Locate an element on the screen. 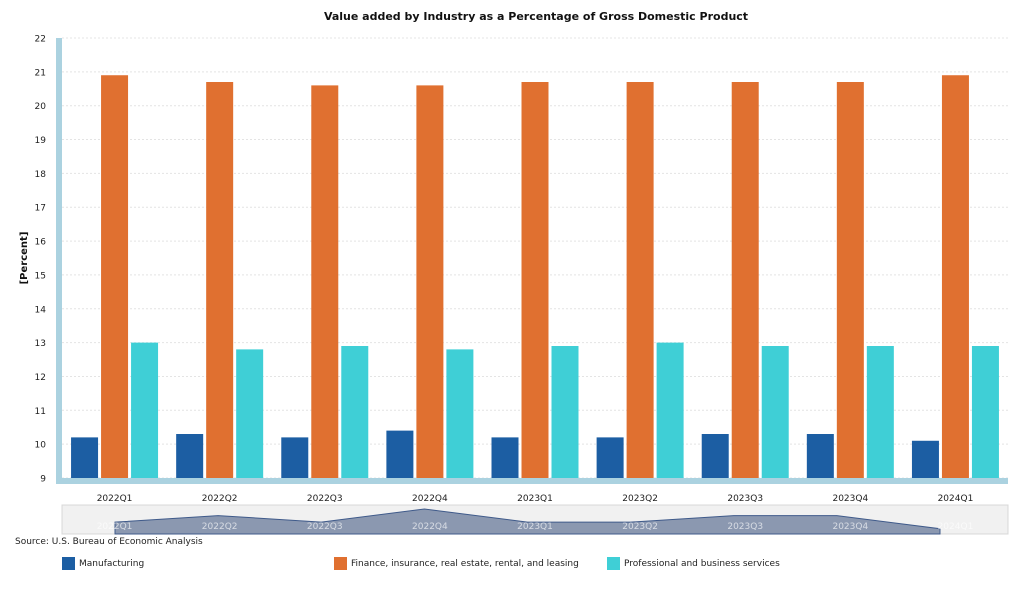 This screenshot has width=1024, height=591. bar-finance-2023q1 is located at coordinates (535, 280).